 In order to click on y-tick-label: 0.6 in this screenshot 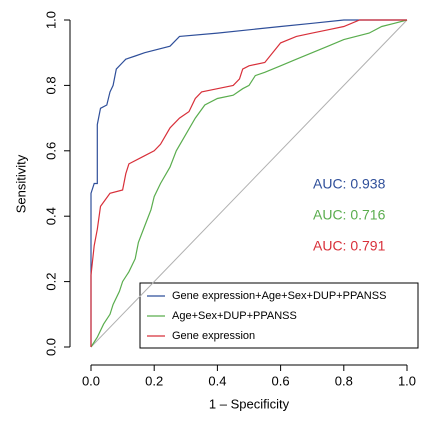, I will do `click(50, 151)`.